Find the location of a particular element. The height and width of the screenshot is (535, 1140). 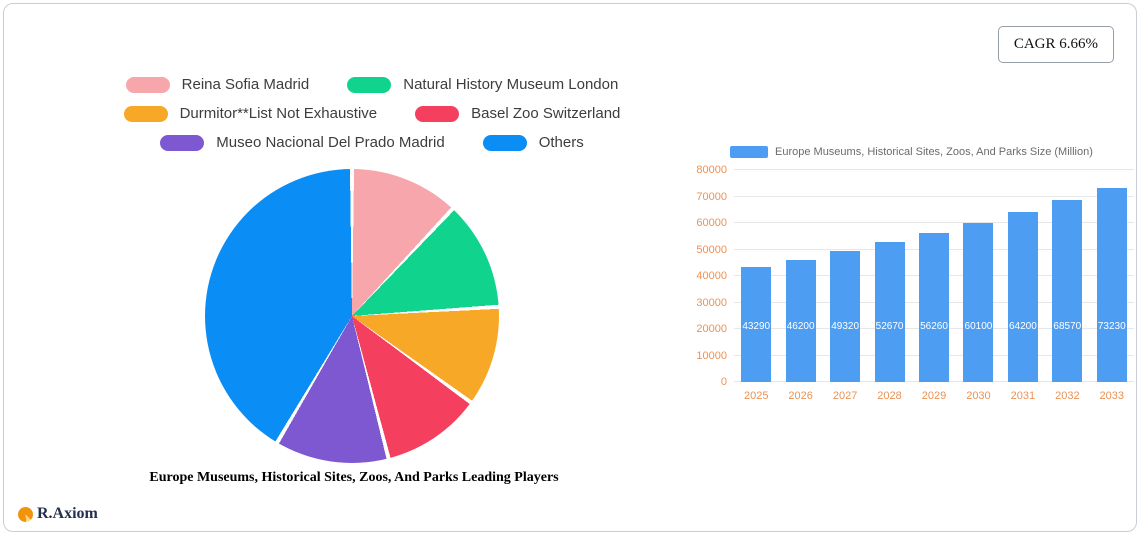

y-axis-tick-label: 40000 is located at coordinates (711, 276).